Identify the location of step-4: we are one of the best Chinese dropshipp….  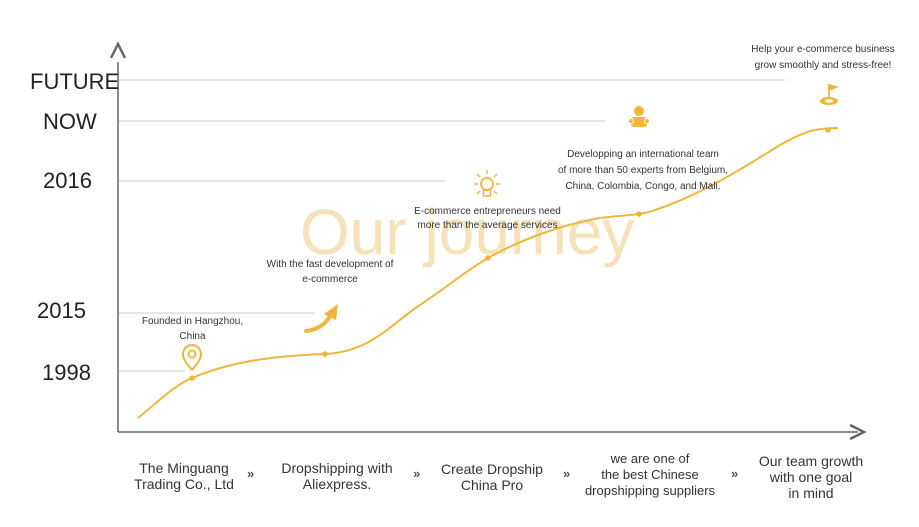
(650, 474).